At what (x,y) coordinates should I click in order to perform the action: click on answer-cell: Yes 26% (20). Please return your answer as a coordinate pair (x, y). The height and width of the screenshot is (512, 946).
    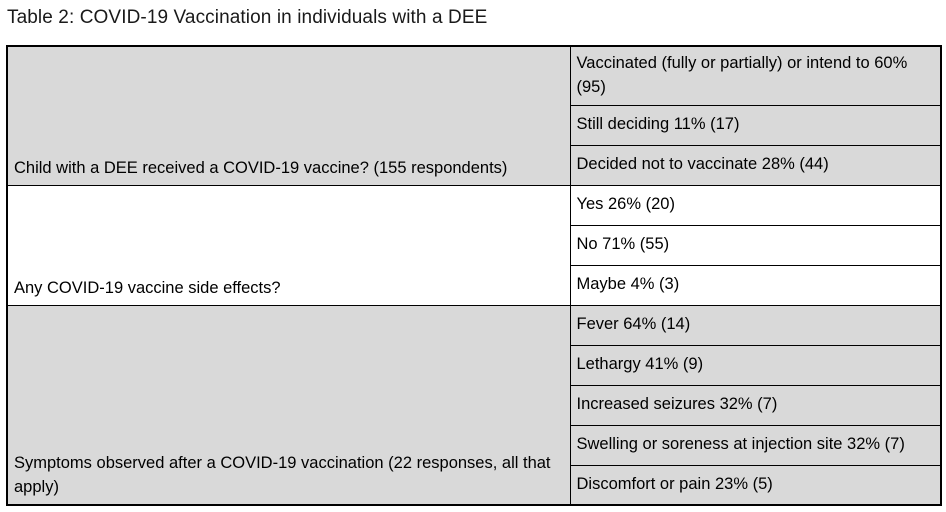
    Looking at the image, I should click on (755, 205).